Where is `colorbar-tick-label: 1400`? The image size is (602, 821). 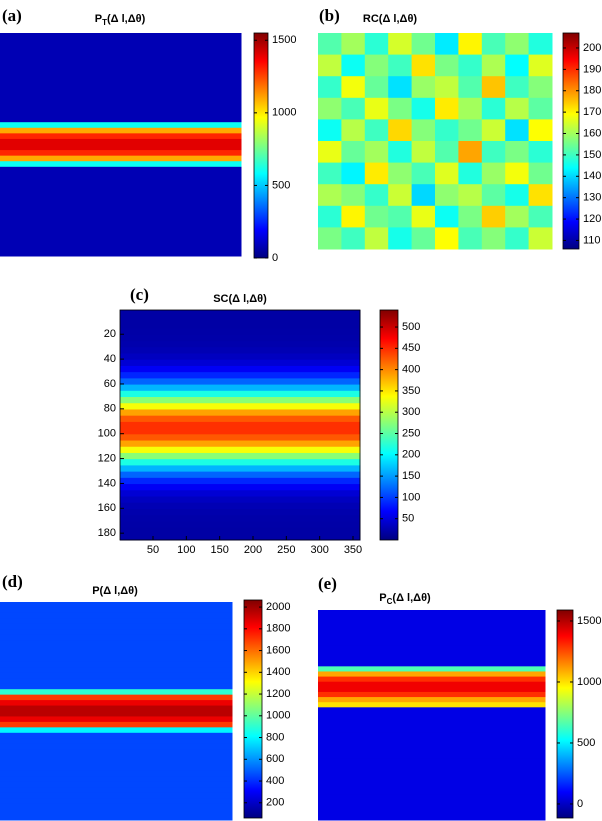 colorbar-tick-label: 1400 is located at coordinates (278, 672).